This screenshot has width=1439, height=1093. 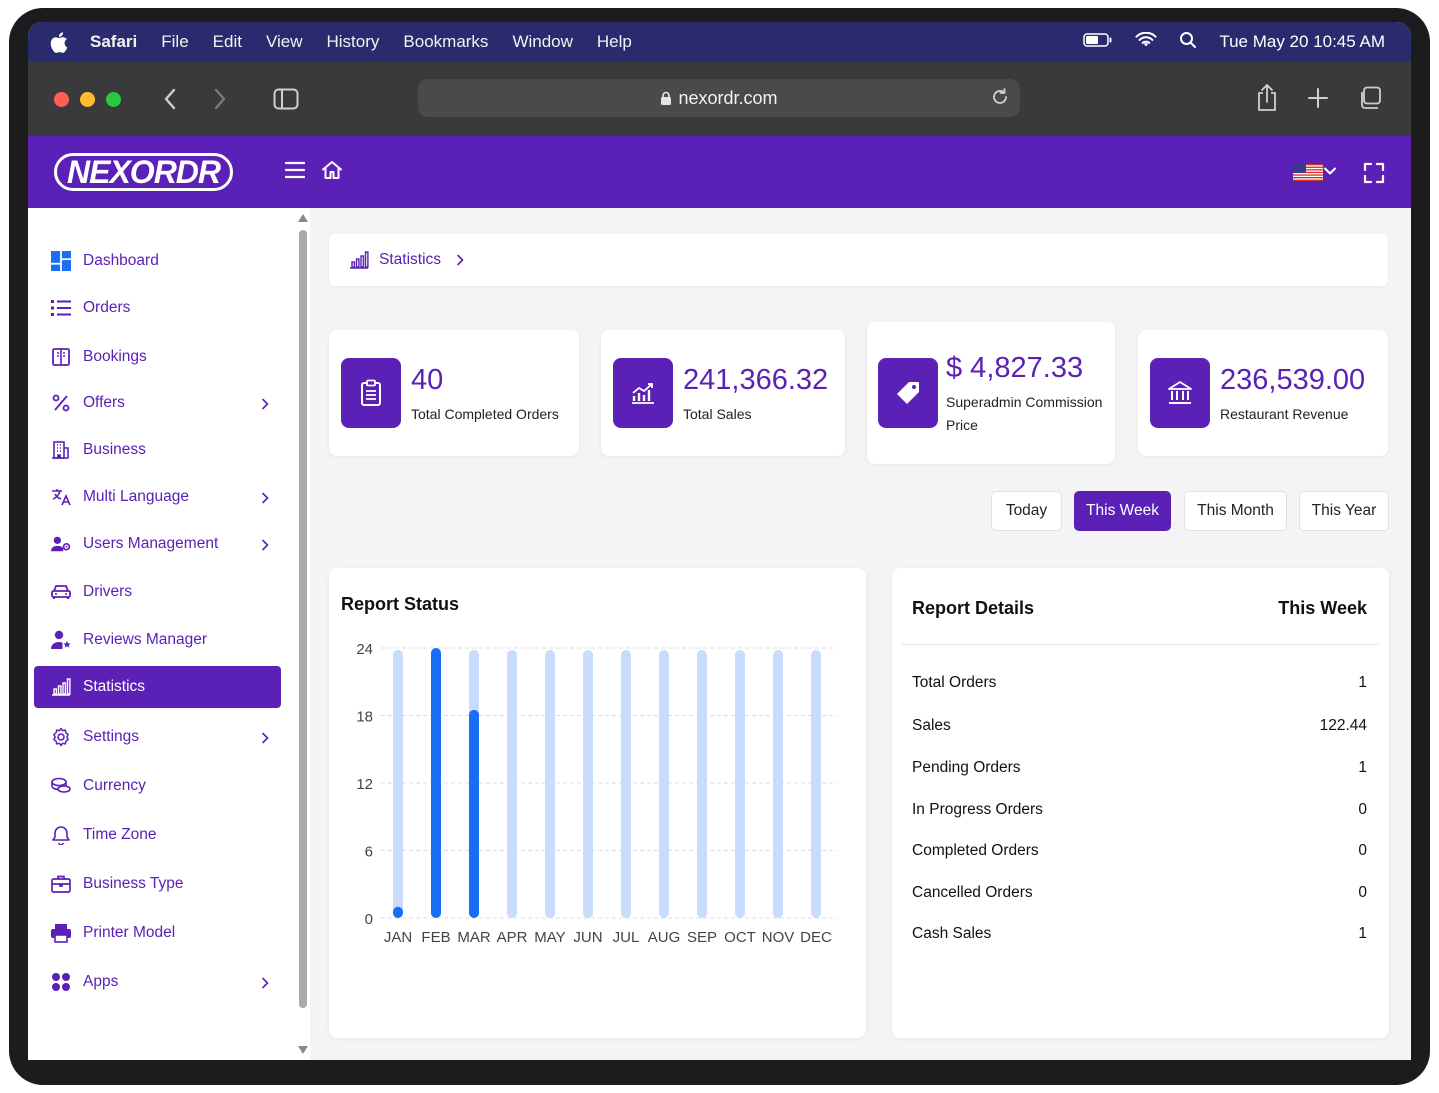 I want to click on detail-row-total-orders: Total Orders 1, so click(x=1139, y=683).